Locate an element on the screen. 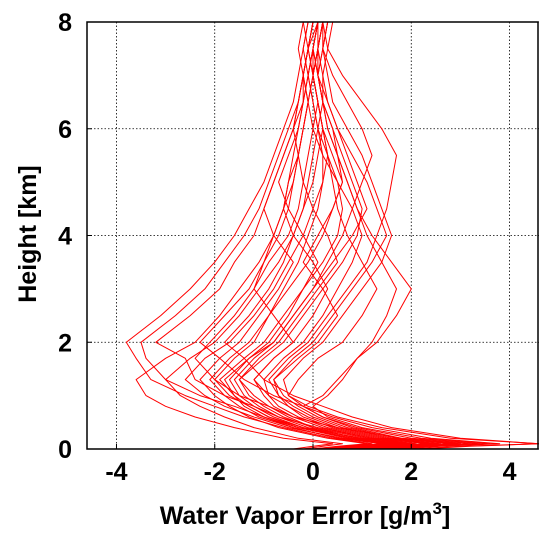 Image resolution: width=539 pixels, height=535 pixels. y-tick-label: 8 is located at coordinates (65, 23).